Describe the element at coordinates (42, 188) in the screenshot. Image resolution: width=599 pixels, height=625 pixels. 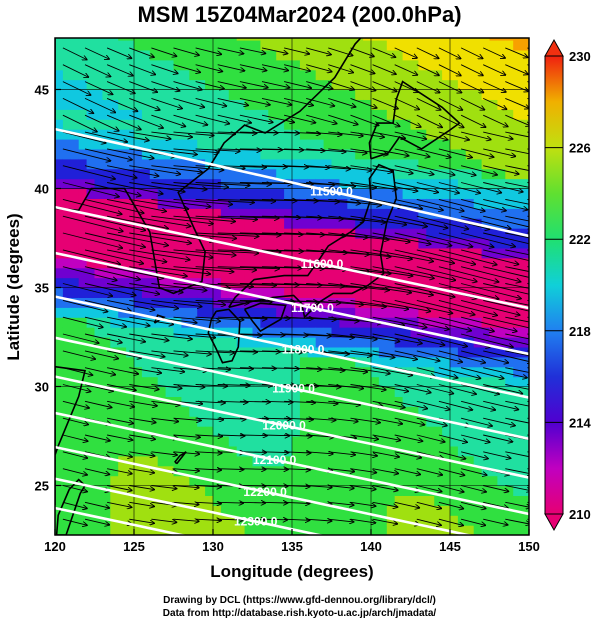
I see `y-tick-label: 40` at that location.